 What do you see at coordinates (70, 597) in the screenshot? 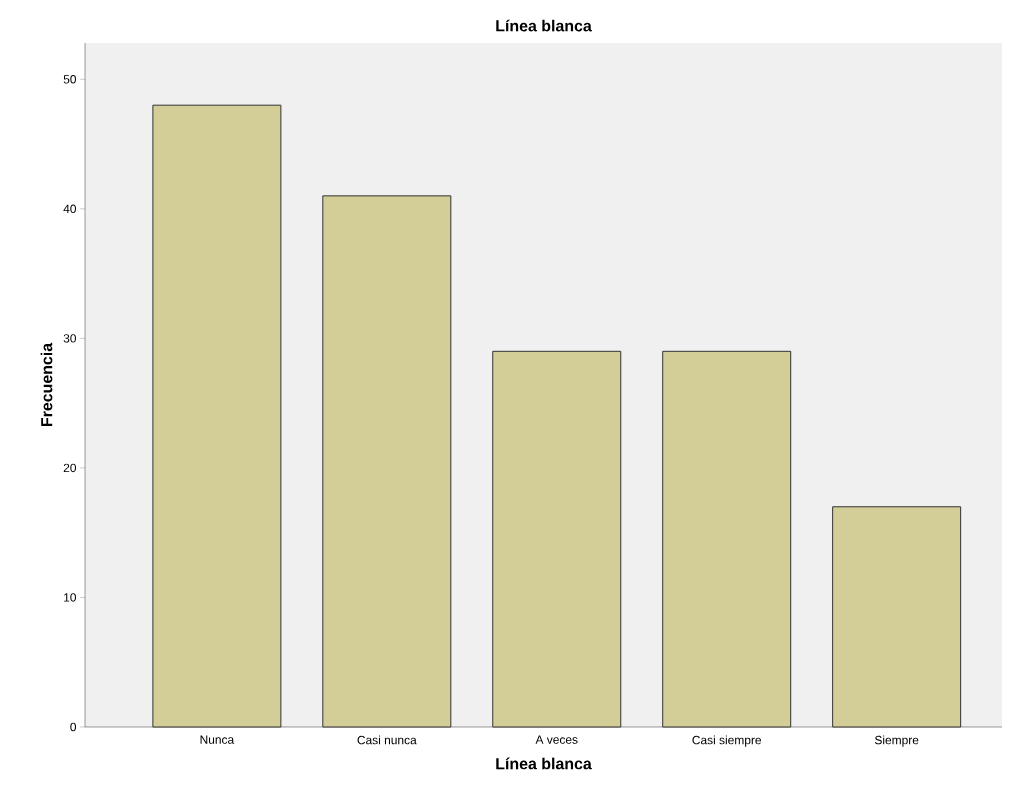
I see `y-tick-label: 10` at bounding box center [70, 597].